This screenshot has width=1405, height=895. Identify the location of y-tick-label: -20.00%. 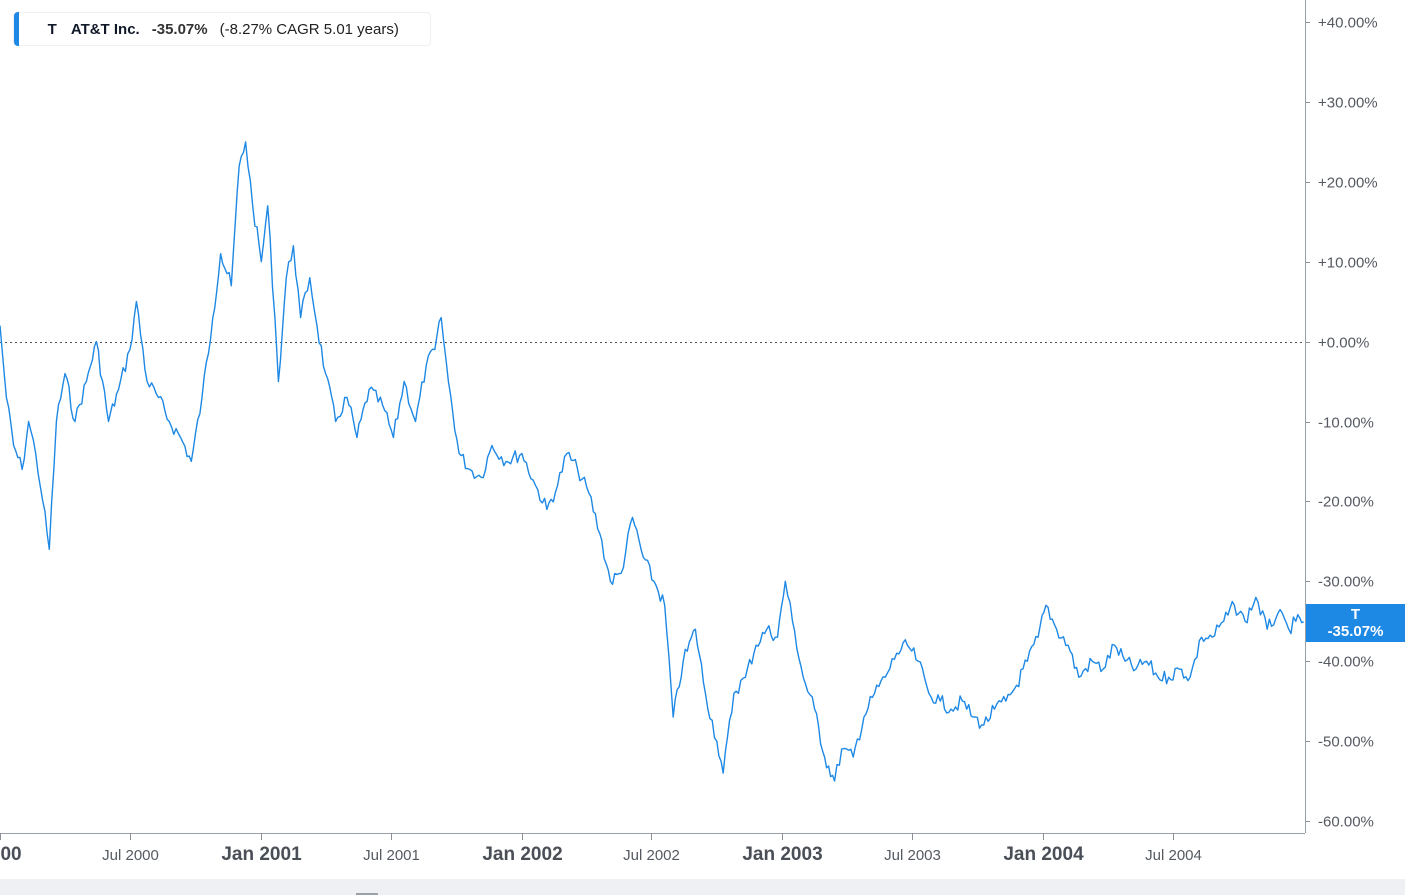
(1346, 502).